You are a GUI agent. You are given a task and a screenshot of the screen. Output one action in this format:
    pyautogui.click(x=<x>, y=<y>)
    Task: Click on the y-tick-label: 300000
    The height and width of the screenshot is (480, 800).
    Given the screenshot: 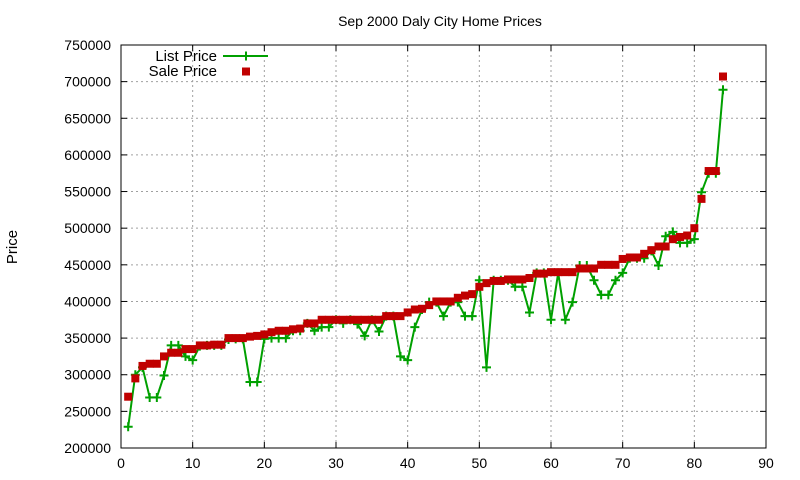 What is the action you would take?
    pyautogui.click(x=87, y=375)
    